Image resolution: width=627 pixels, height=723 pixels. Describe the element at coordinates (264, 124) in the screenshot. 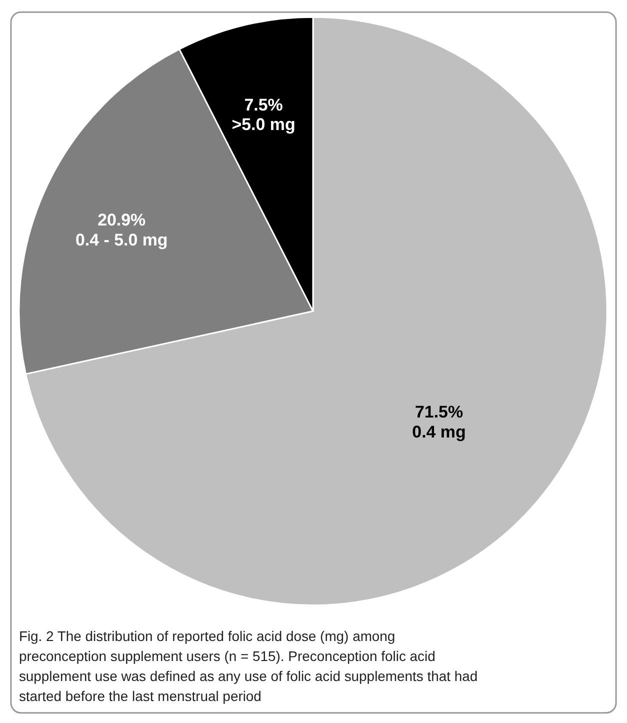

I see `slice-label: >5.0 mg` at that location.